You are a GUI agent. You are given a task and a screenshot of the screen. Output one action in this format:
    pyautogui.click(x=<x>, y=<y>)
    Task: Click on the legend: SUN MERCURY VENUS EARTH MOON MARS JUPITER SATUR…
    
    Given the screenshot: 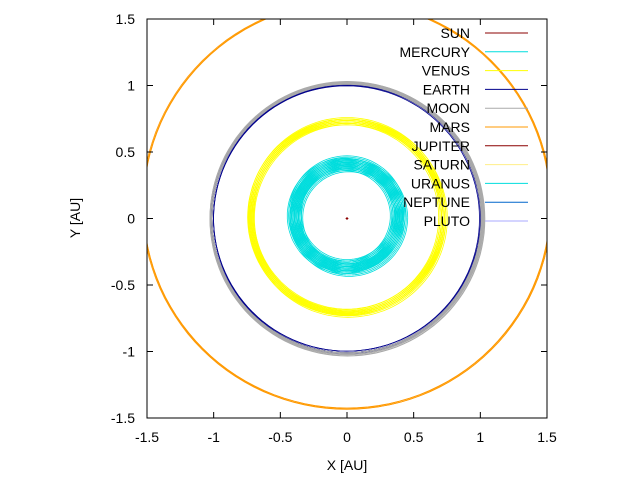 What is the action you would take?
    pyautogui.click(x=463, y=127)
    